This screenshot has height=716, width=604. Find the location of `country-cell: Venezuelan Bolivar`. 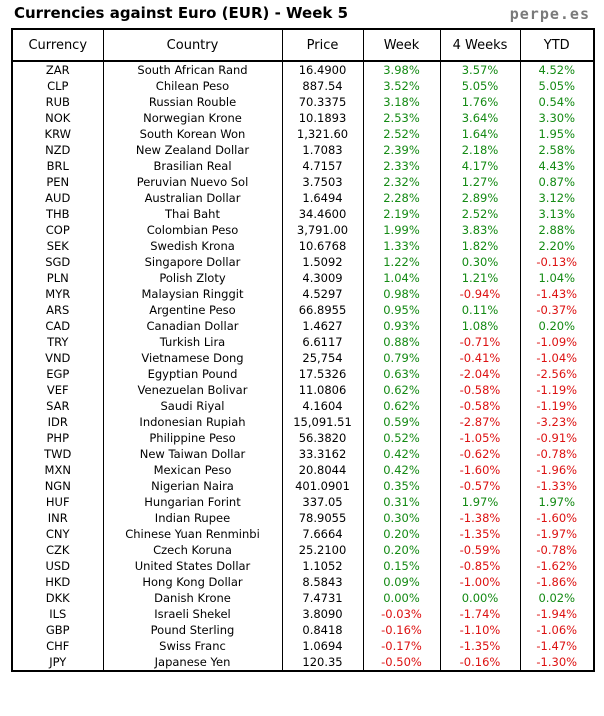

country-cell: Venezuelan Bolivar is located at coordinates (192, 390).